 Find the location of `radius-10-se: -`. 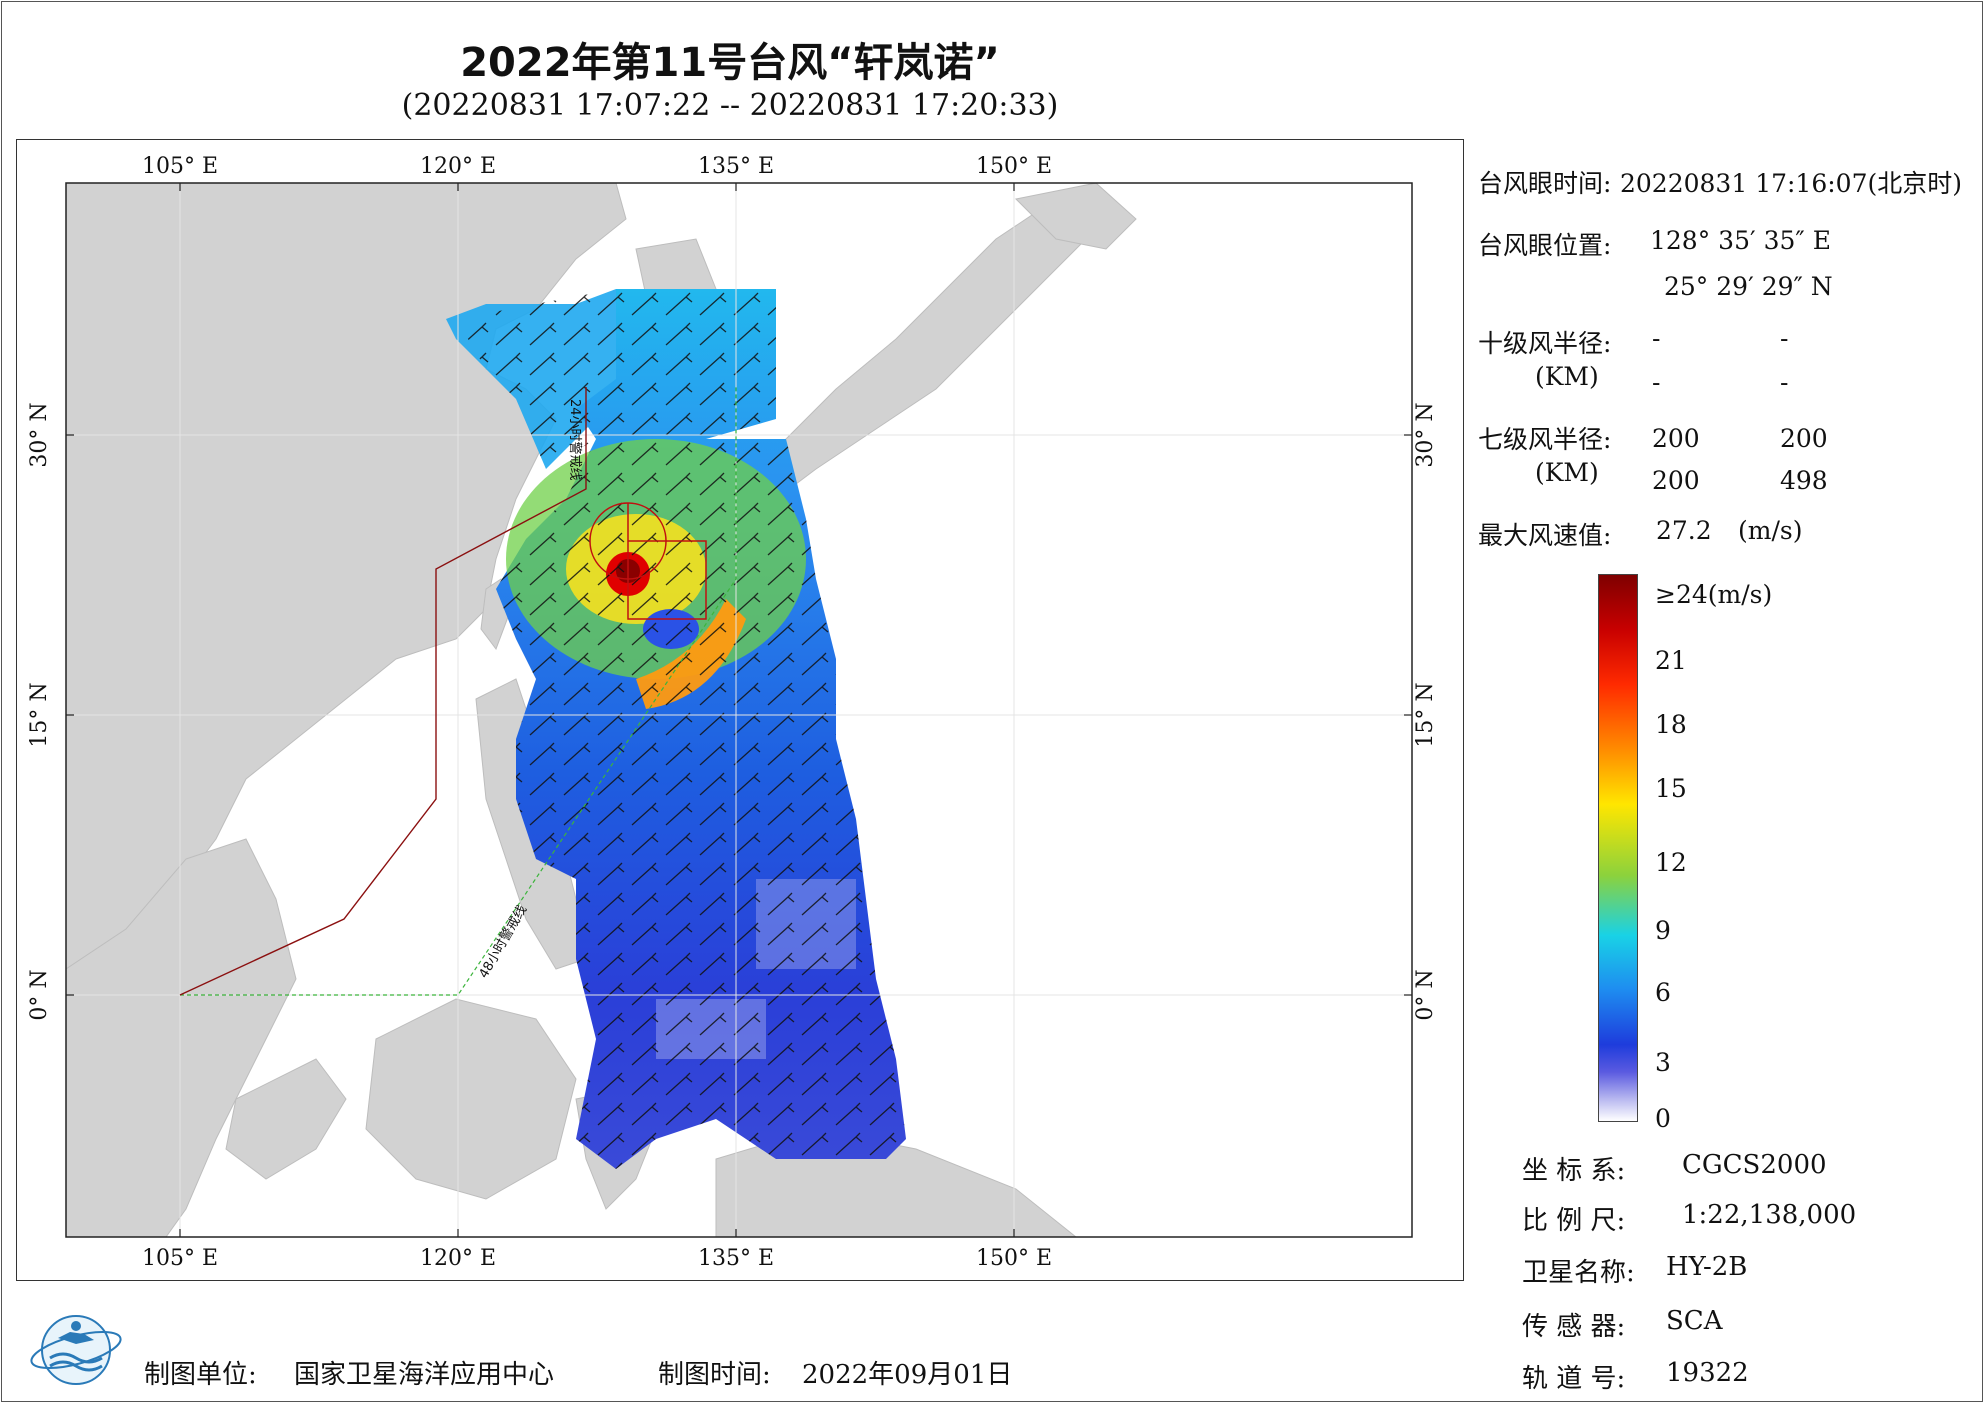

radius-10-se: - is located at coordinates (1784, 338).